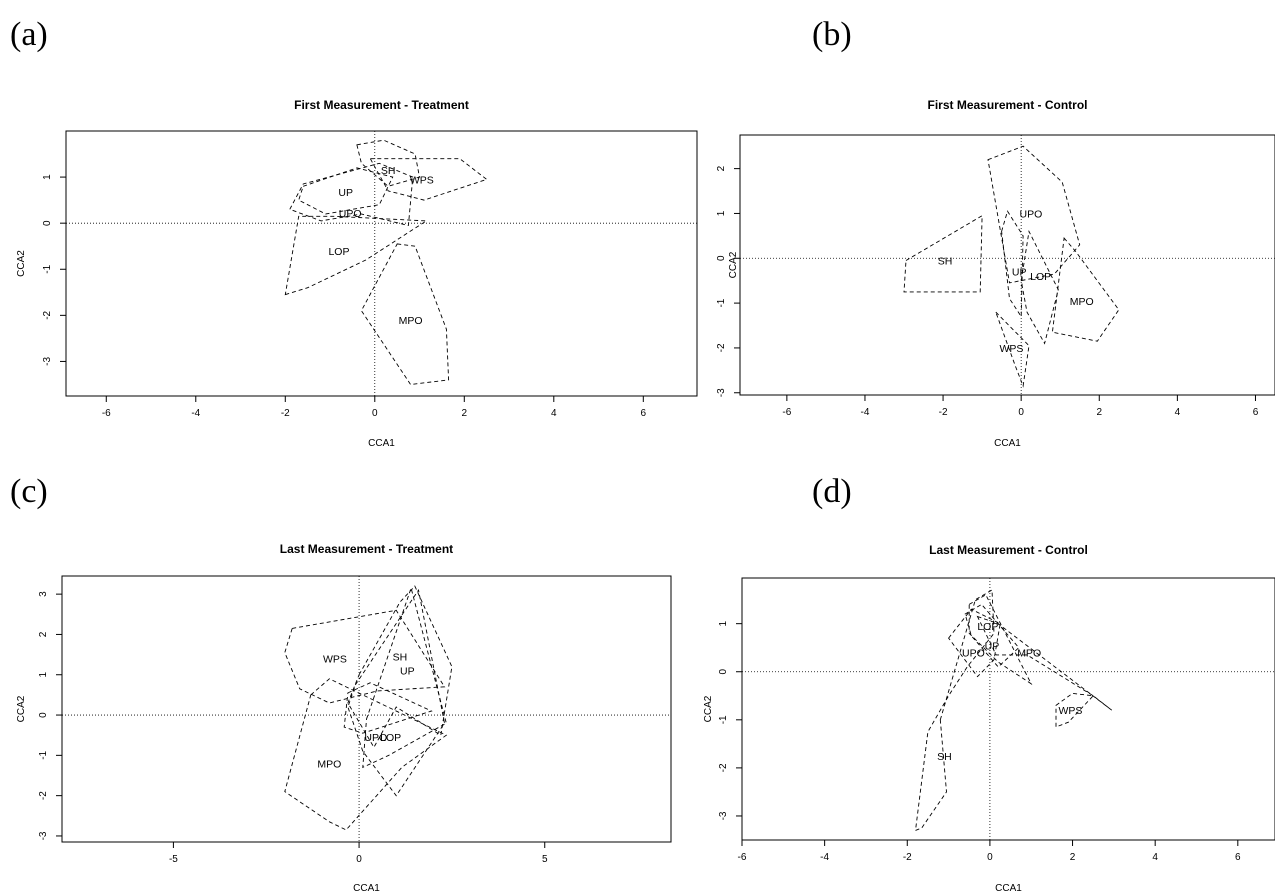  What do you see at coordinates (43, 675) in the screenshot?
I see `panel-c-y-tick-label: 1` at bounding box center [43, 675].